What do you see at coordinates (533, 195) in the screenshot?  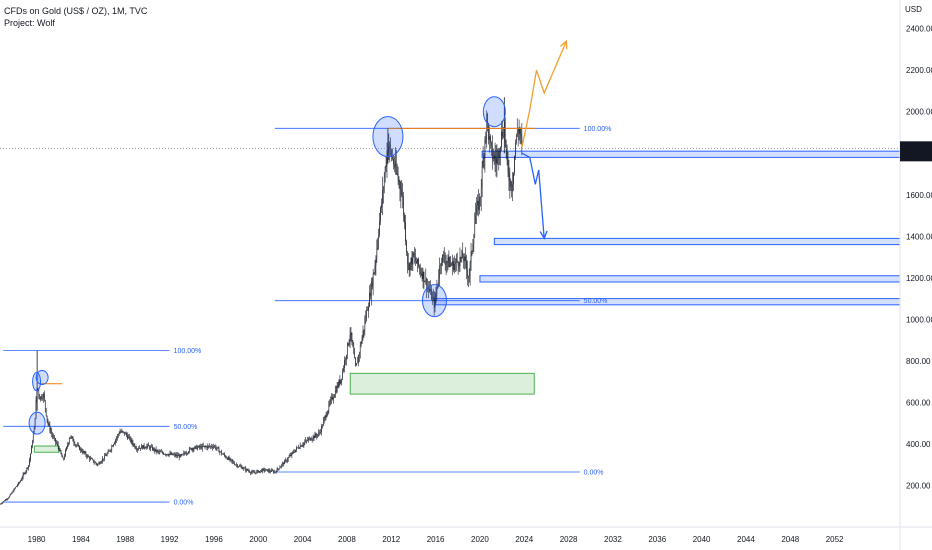 I see `bear-arrow` at bounding box center [533, 195].